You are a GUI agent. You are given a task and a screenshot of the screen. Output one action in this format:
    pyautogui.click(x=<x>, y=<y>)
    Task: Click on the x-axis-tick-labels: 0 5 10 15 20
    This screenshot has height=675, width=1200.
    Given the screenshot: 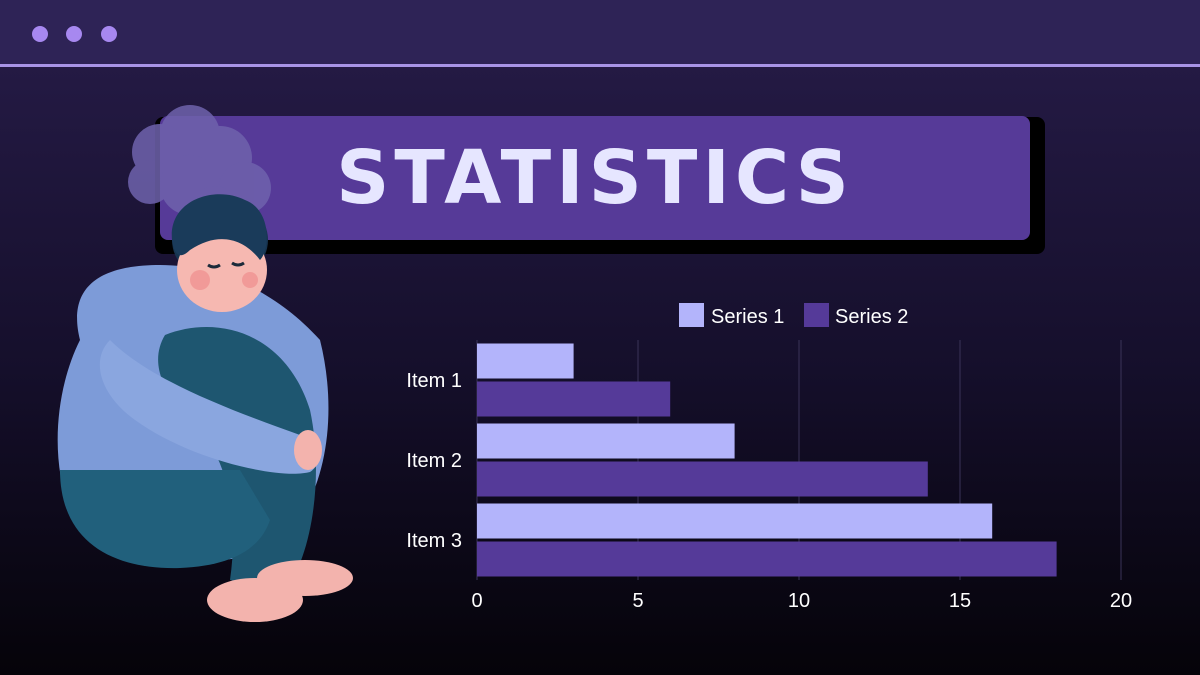 What is the action you would take?
    pyautogui.click(x=801, y=601)
    